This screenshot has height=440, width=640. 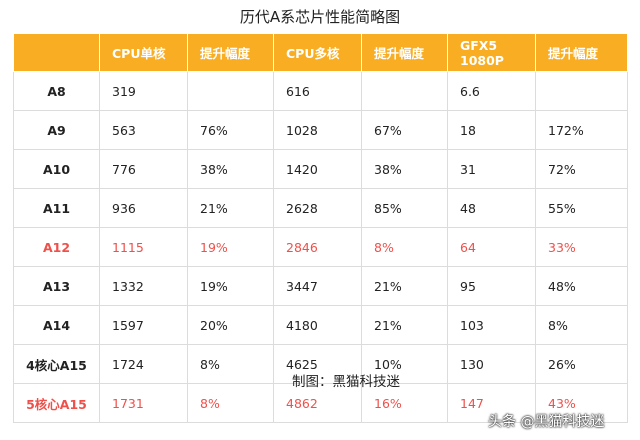 I want to click on header-cell-gfx-gain: 提升幅度, so click(x=581, y=52).